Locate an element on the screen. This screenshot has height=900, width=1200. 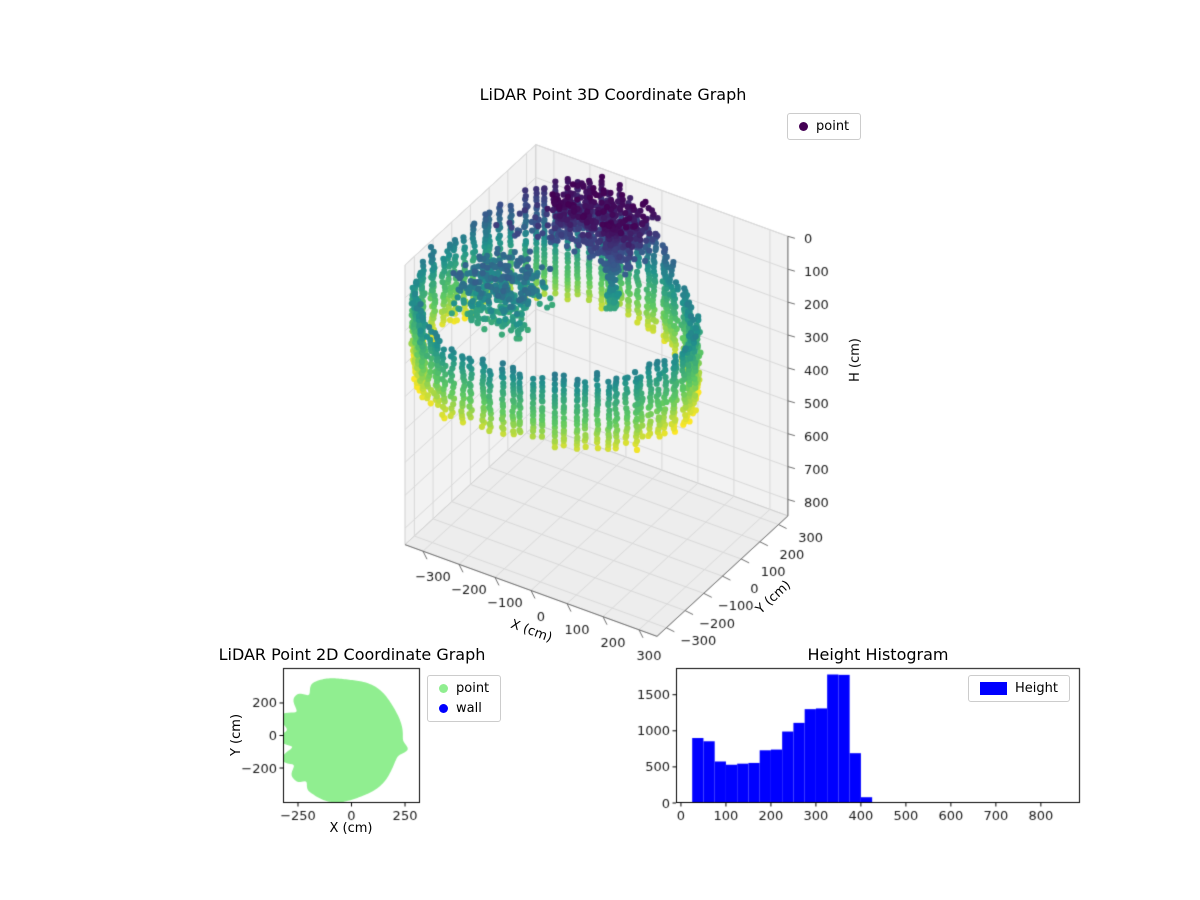
legend-label-point-2d: point is located at coordinates (473, 688).